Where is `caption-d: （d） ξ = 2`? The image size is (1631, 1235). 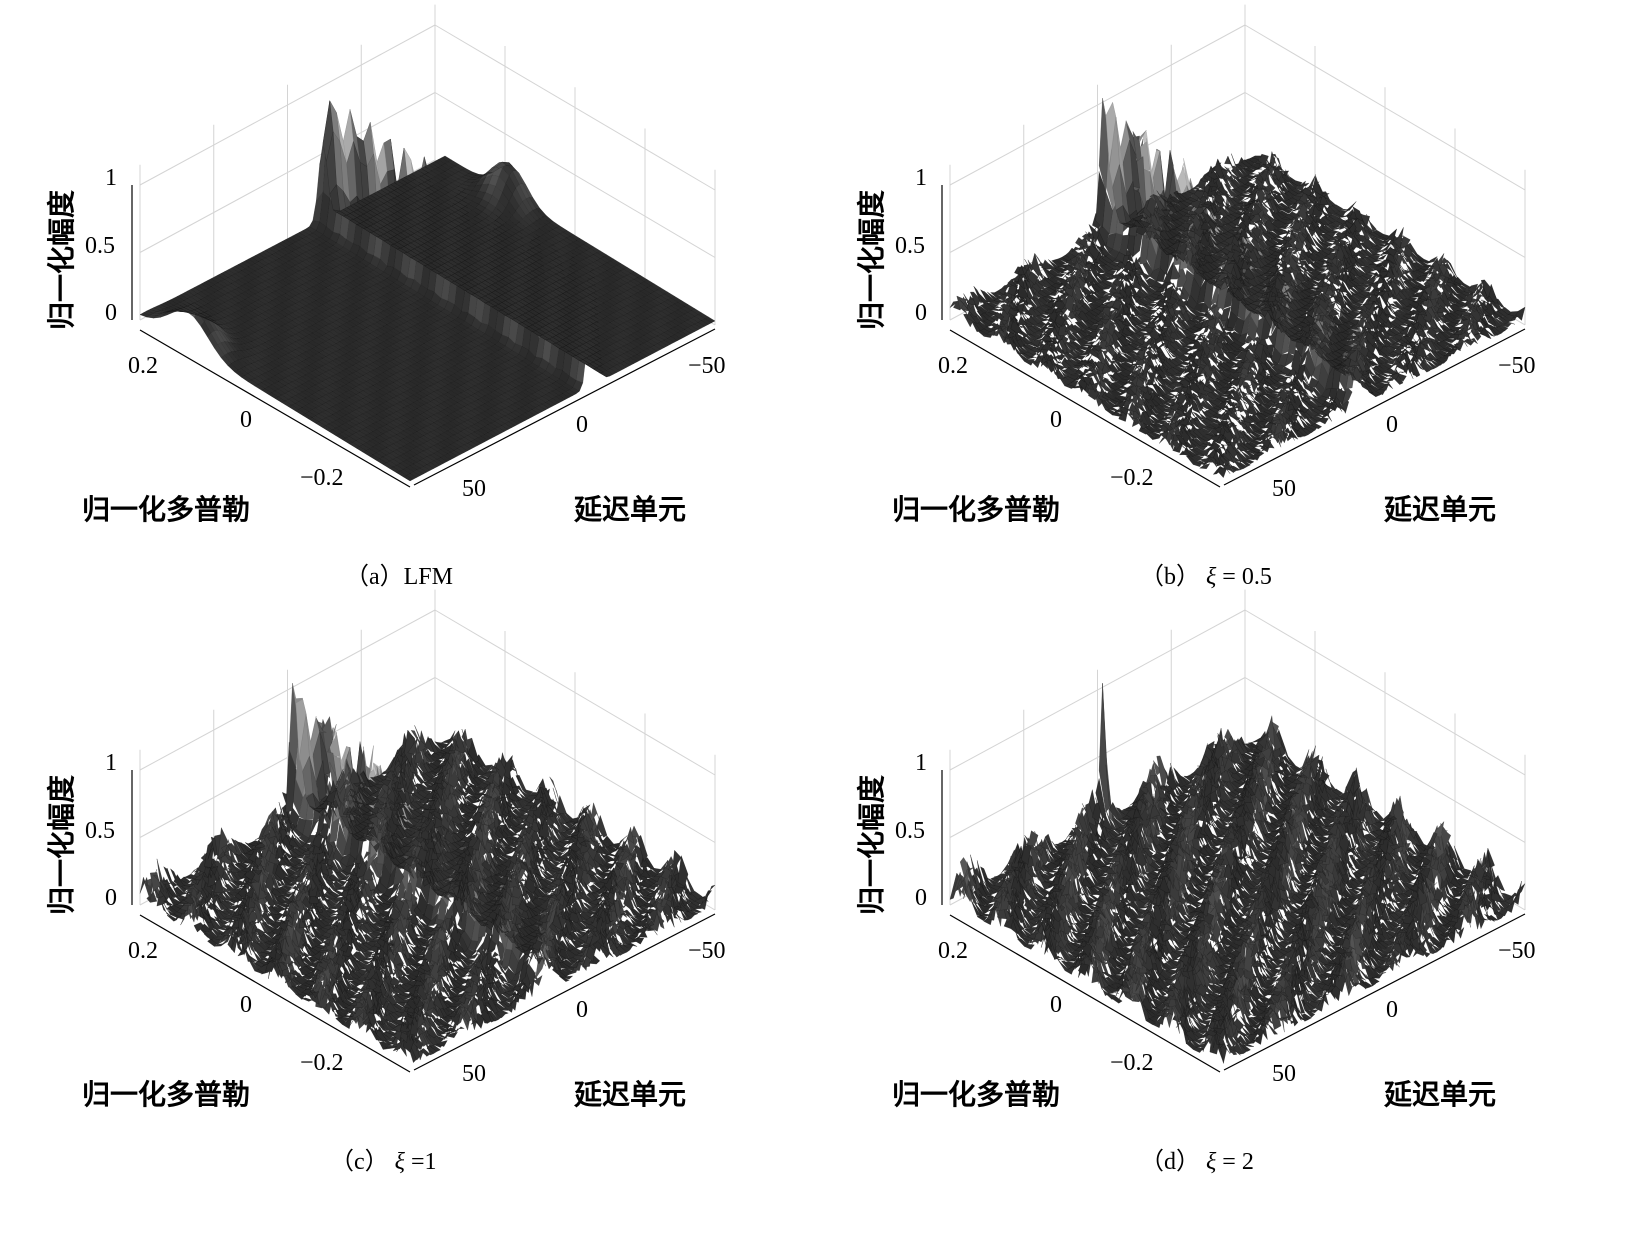
caption-d: （d） ξ = 2 is located at coordinates (1197, 1158).